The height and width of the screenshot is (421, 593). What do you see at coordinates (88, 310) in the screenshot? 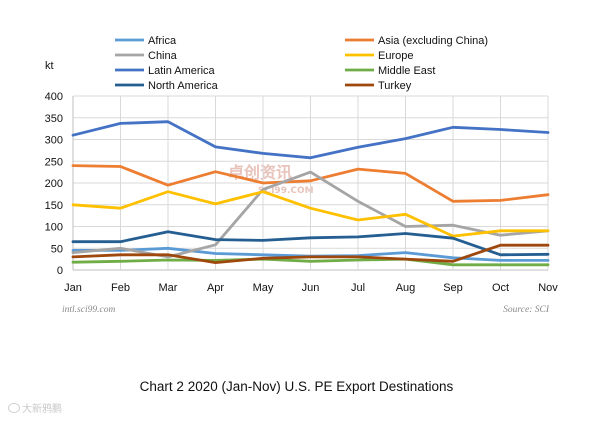
I see `site-note: intl.sci99.com` at bounding box center [88, 310].